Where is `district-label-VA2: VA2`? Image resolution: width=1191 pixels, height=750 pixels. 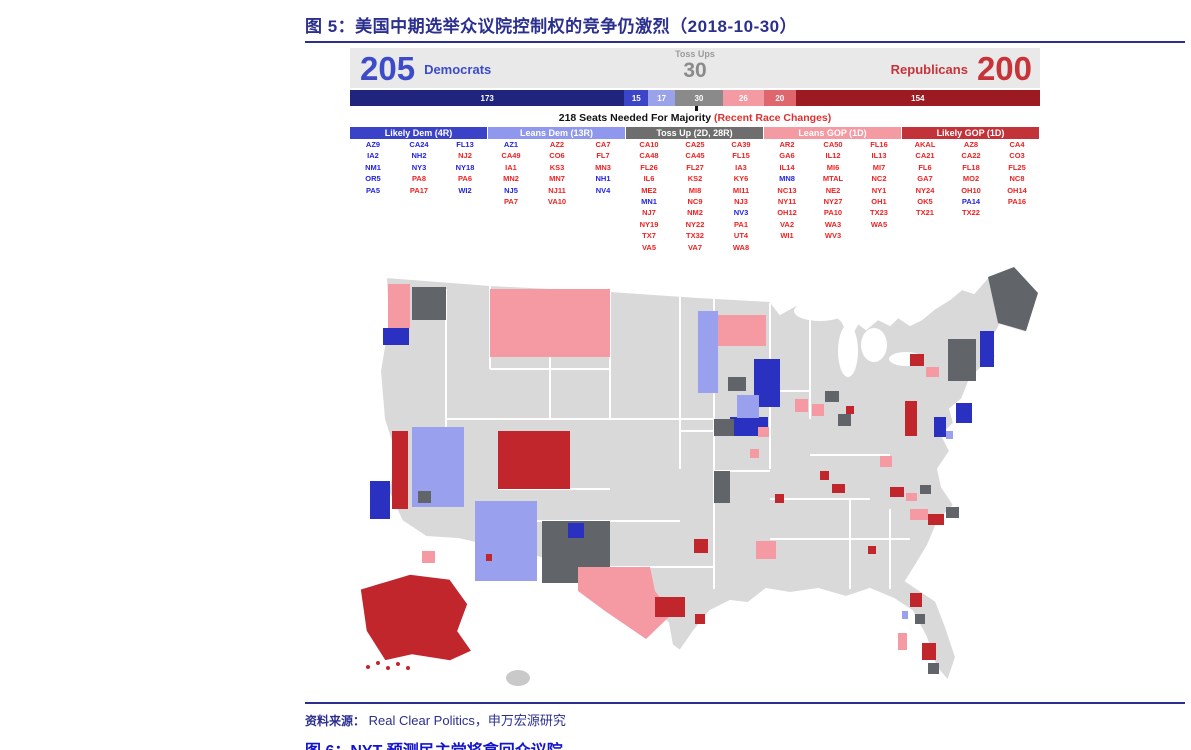 district-label-VA2: VA2 is located at coordinates (787, 224).